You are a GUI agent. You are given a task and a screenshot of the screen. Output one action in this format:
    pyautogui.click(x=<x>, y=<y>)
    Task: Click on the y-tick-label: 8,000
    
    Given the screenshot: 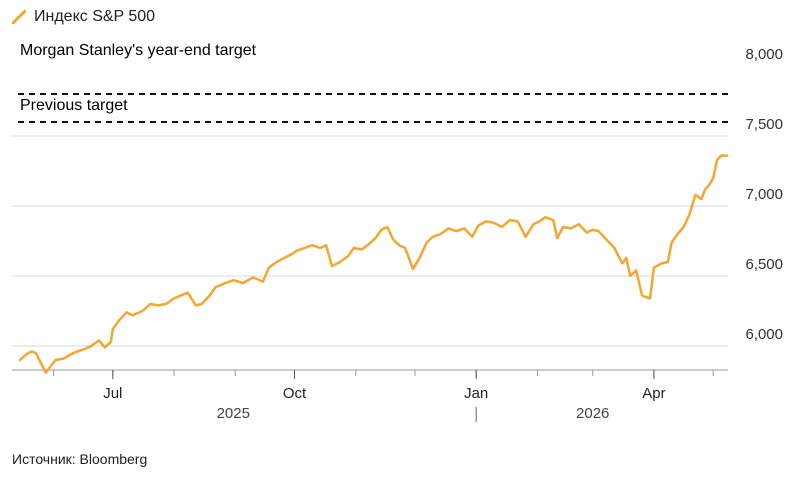 What is the action you would take?
    pyautogui.click(x=764, y=54)
    